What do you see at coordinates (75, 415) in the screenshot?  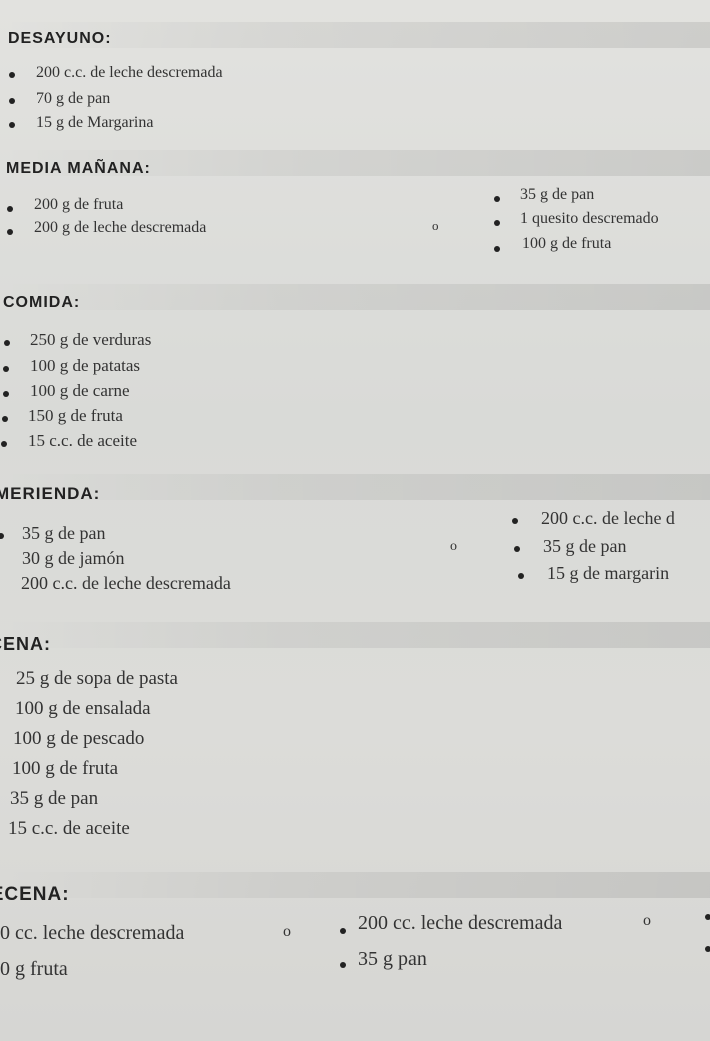 I see `list-item: 150 g de fruta` at bounding box center [75, 415].